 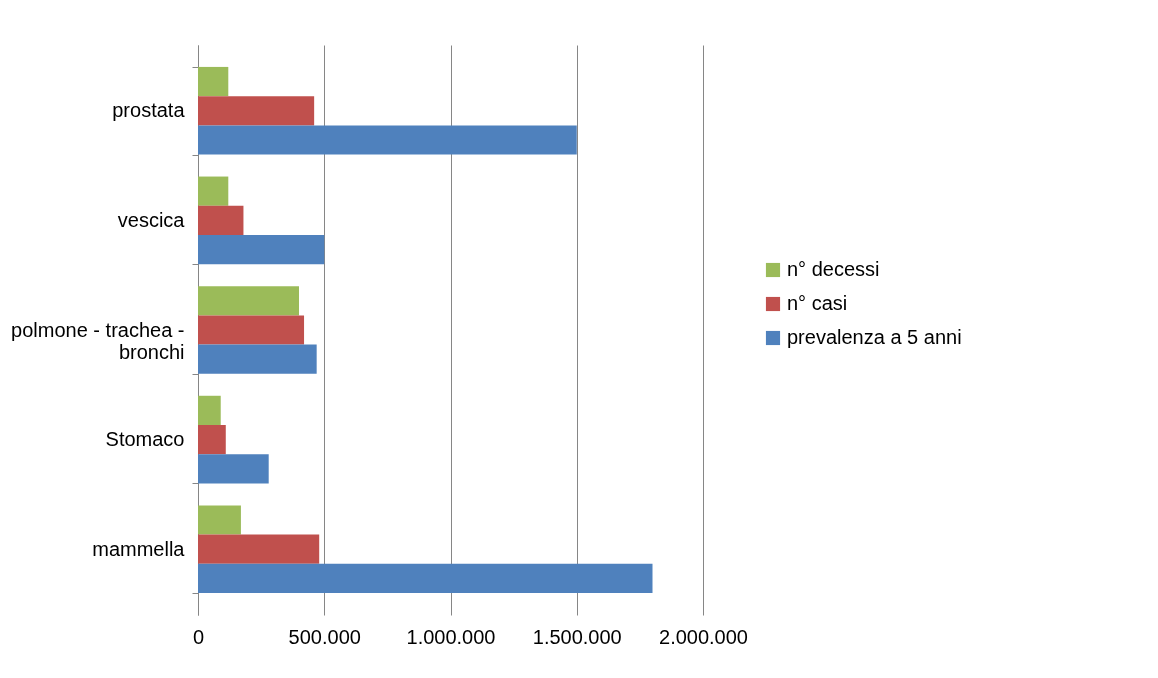 What do you see at coordinates (577, 636) in the screenshot?
I see `x-tick-label: 1.500.000` at bounding box center [577, 636].